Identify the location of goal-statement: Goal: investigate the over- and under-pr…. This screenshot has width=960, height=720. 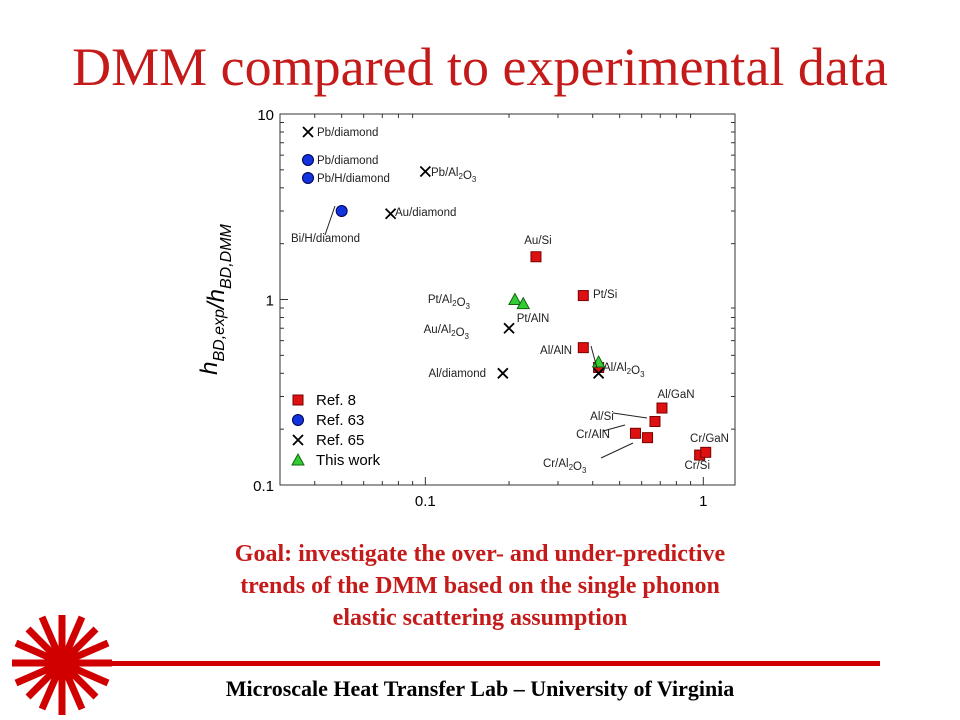
(480, 586).